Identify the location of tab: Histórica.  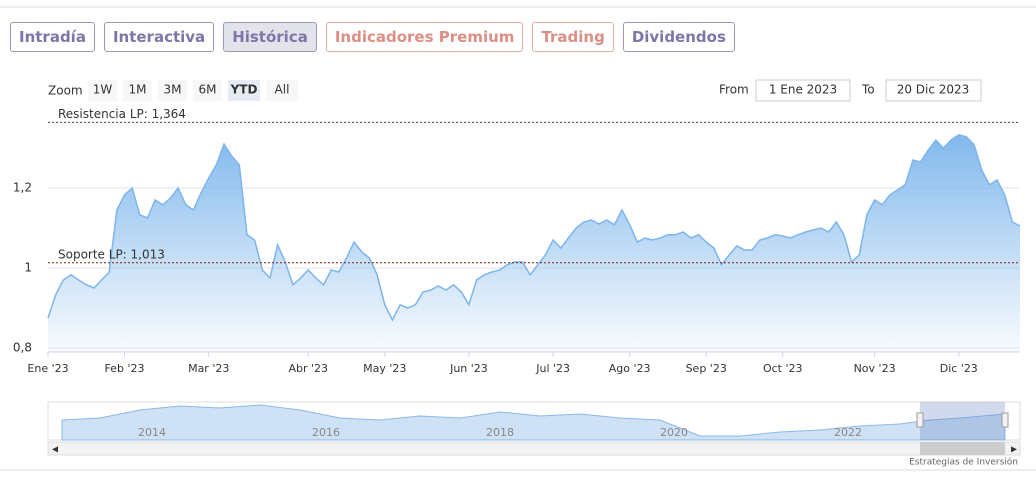
(270, 37).